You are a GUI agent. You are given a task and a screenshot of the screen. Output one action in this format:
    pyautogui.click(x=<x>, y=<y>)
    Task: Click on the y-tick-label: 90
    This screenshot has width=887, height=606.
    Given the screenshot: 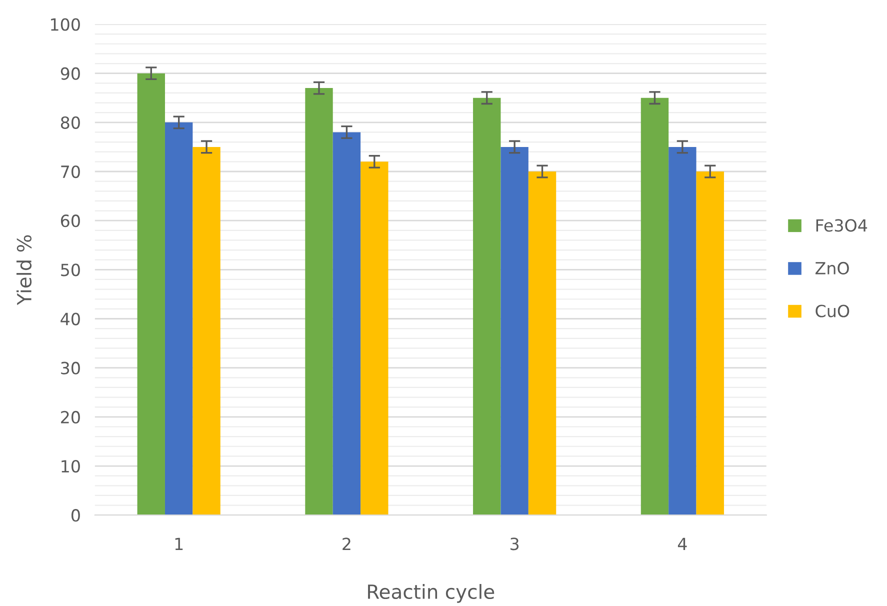 What is the action you would take?
    pyautogui.click(x=70, y=73)
    